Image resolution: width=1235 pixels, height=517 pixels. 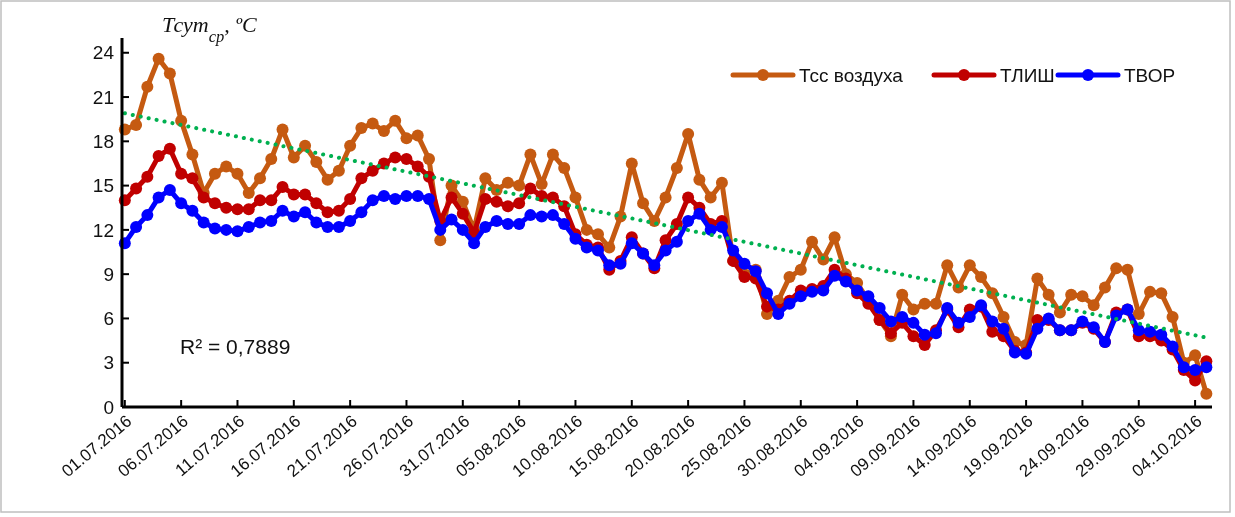 I want to click on y-tick-label: 6, so click(x=108, y=319).